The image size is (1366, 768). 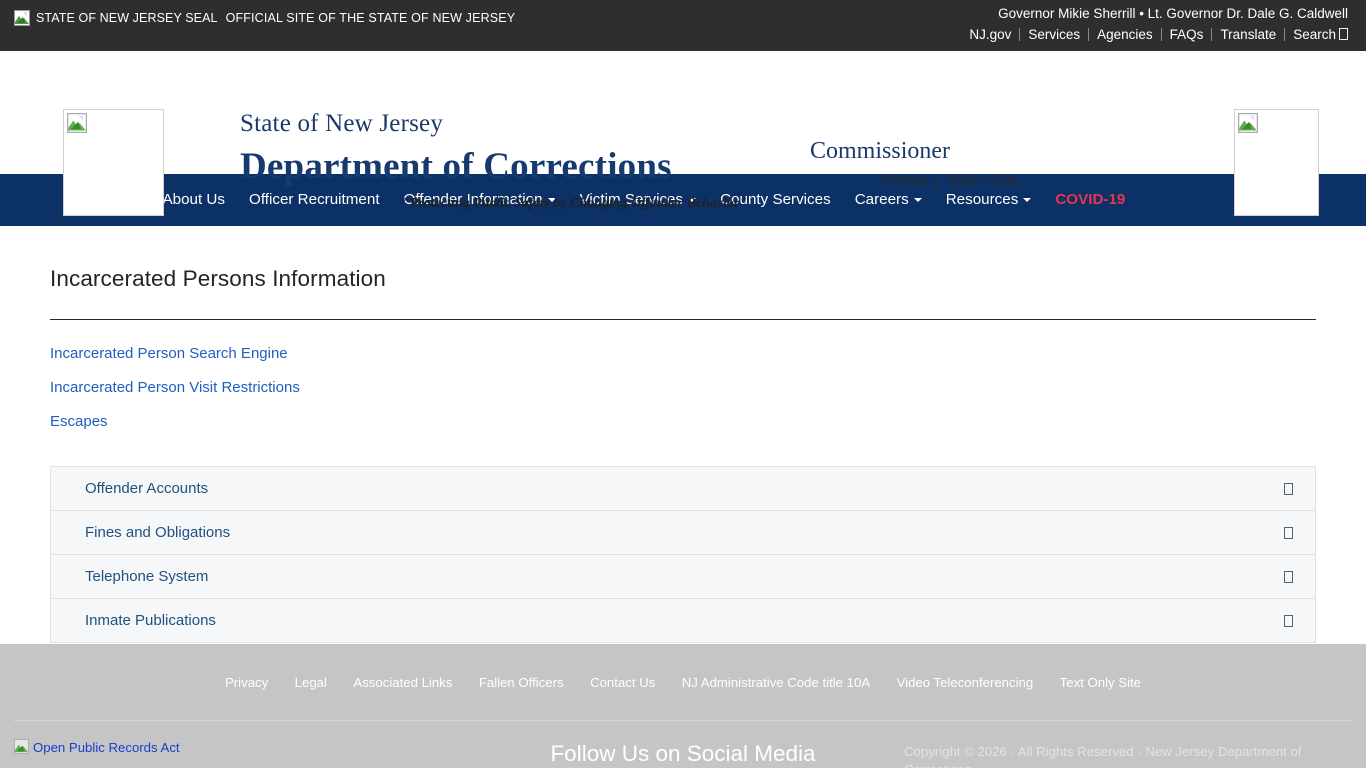 I want to click on accordion-label: Fines and Obligations, so click(x=158, y=532).